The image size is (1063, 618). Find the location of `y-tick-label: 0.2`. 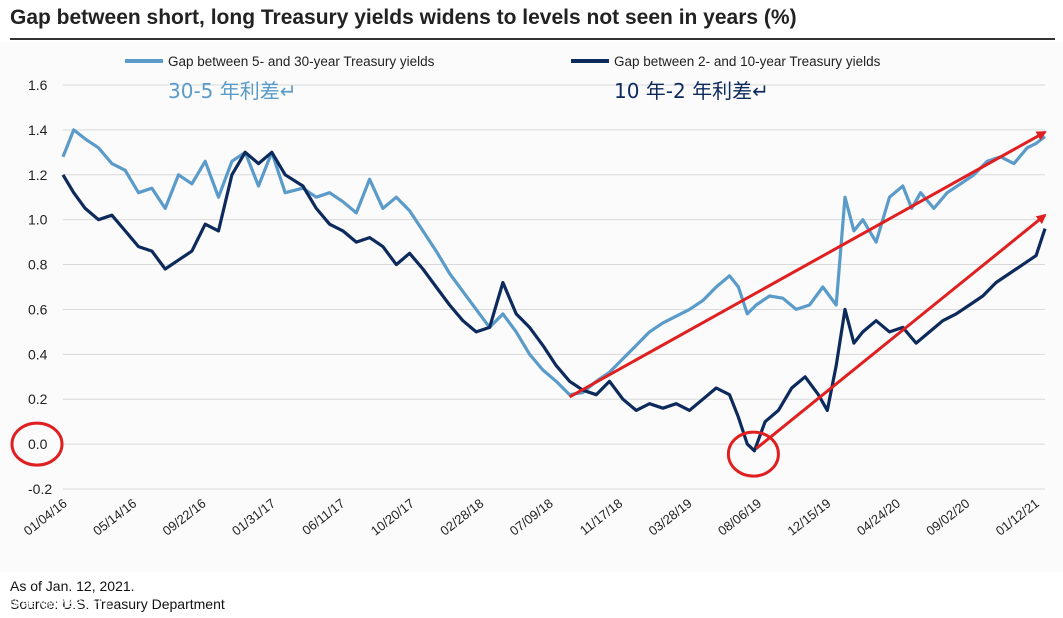

y-tick-label: 0.2 is located at coordinates (38, 399).